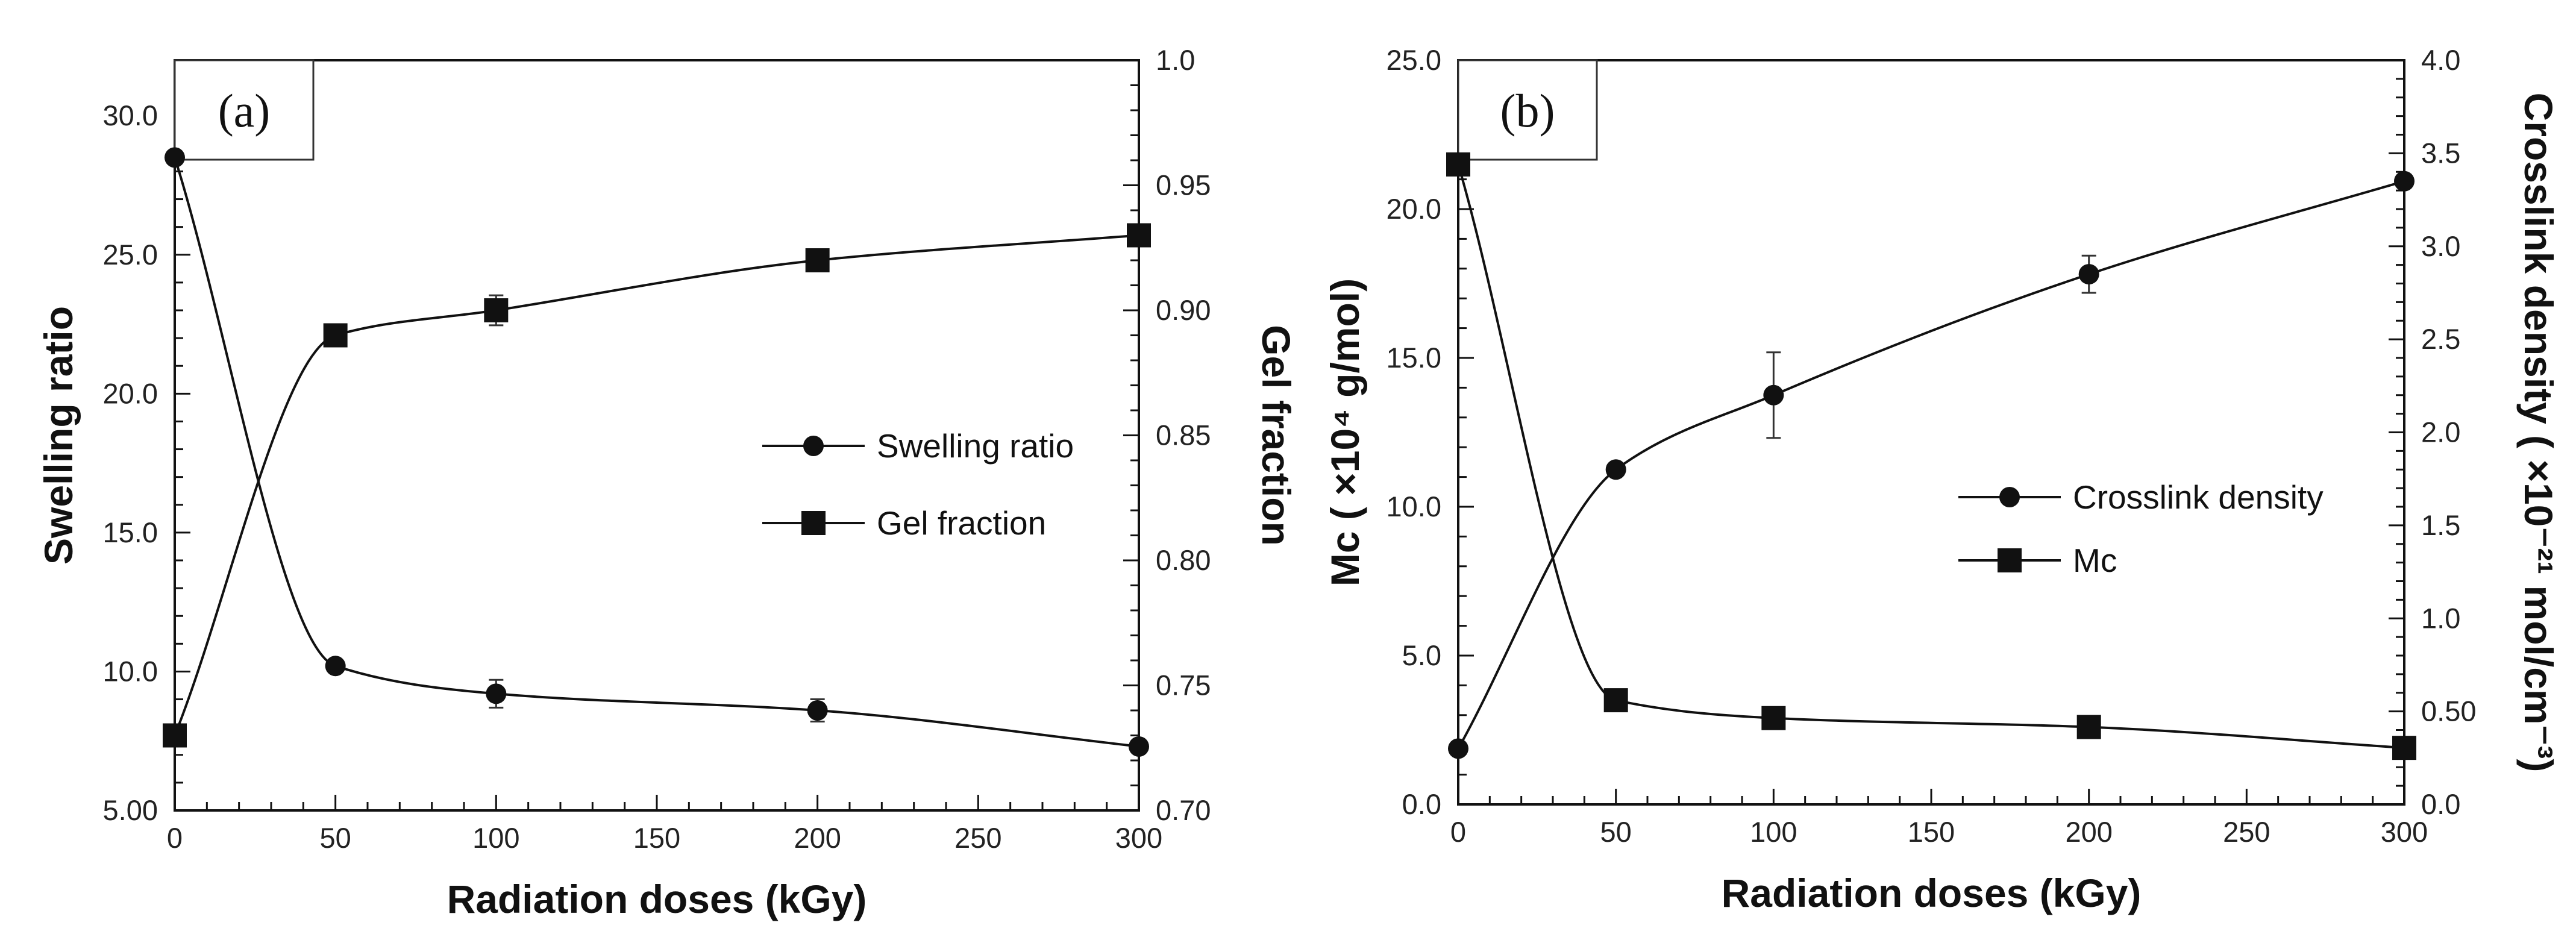 This screenshot has height=943, width=2576. What do you see at coordinates (1183, 185) in the screenshot?
I see `y2-tick-label: 0.95` at bounding box center [1183, 185].